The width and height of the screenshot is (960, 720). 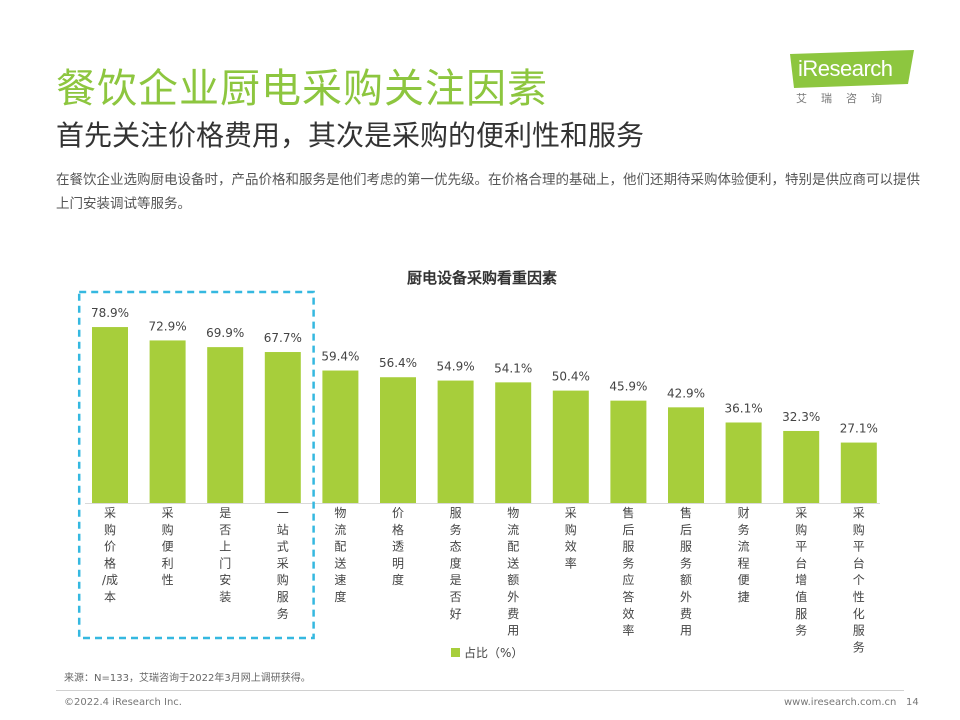 What do you see at coordinates (283, 338) in the screenshot?
I see `data-label: 67.7%` at bounding box center [283, 338].